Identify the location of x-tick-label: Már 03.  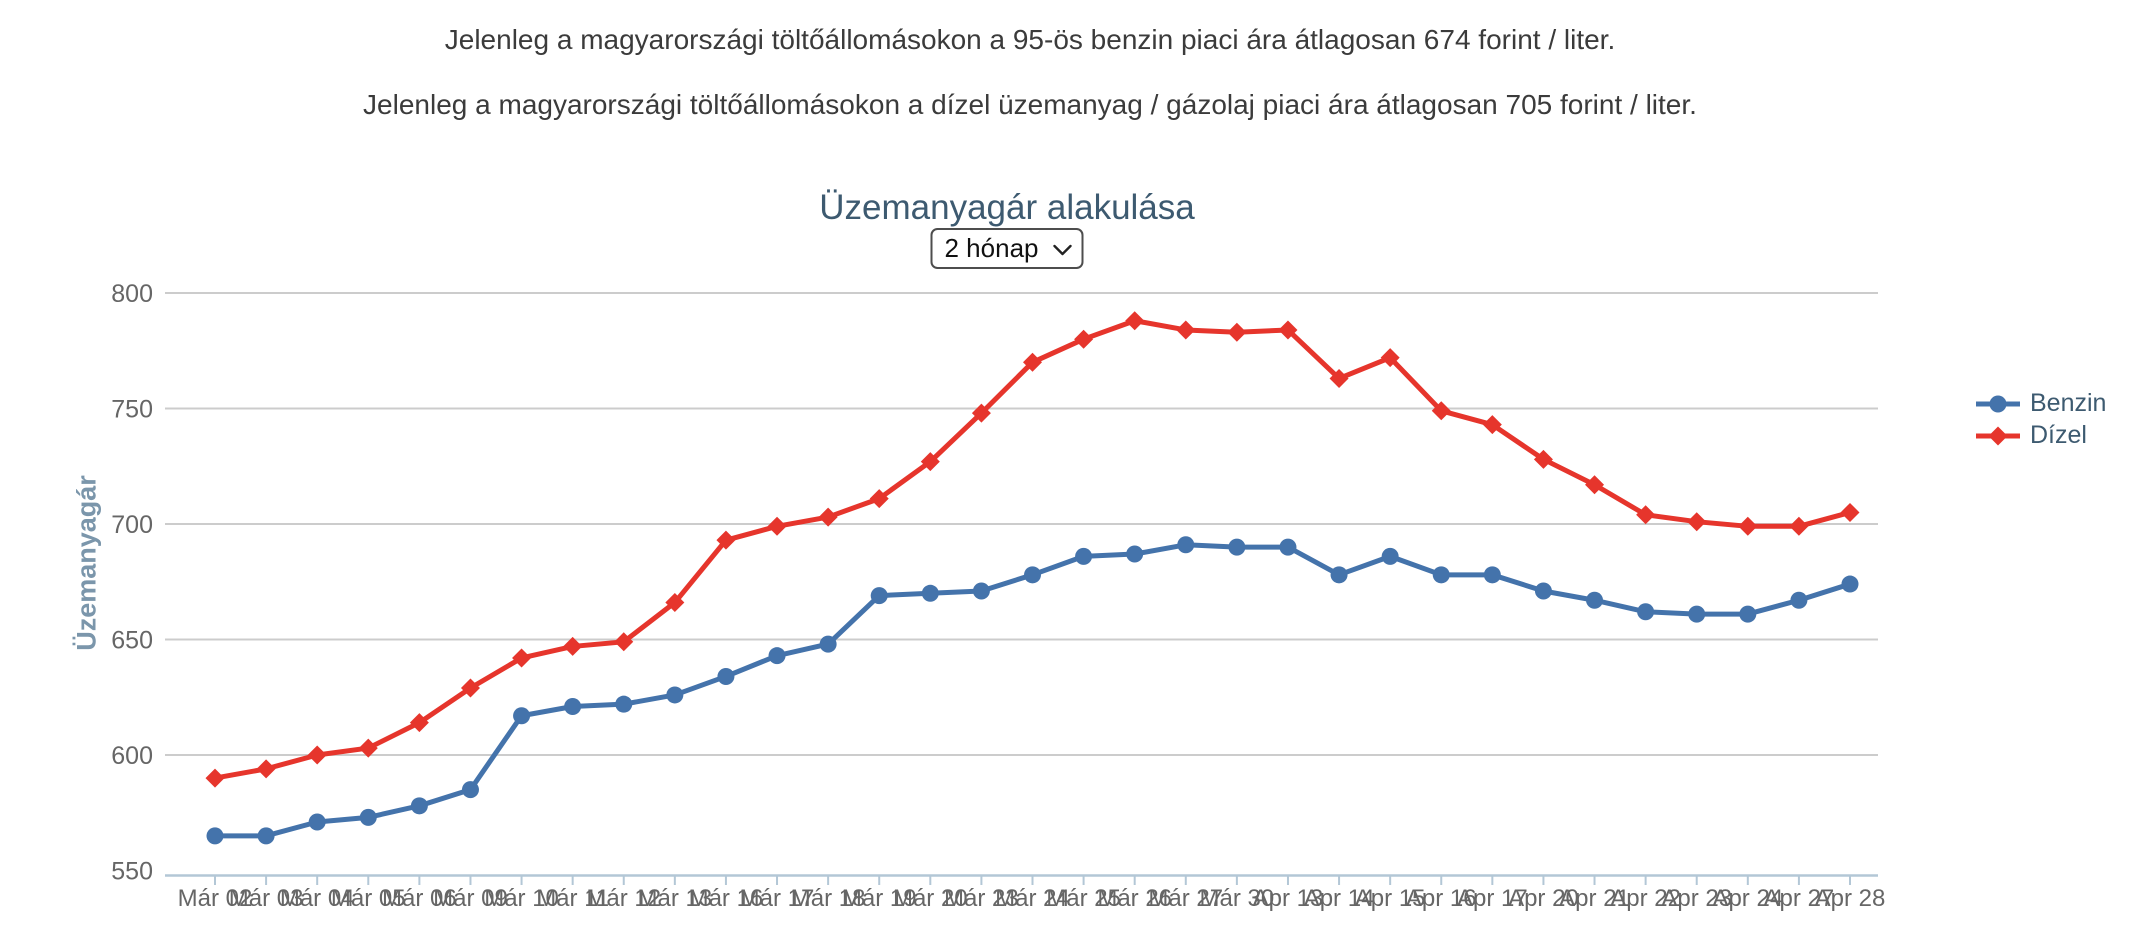
(266, 898).